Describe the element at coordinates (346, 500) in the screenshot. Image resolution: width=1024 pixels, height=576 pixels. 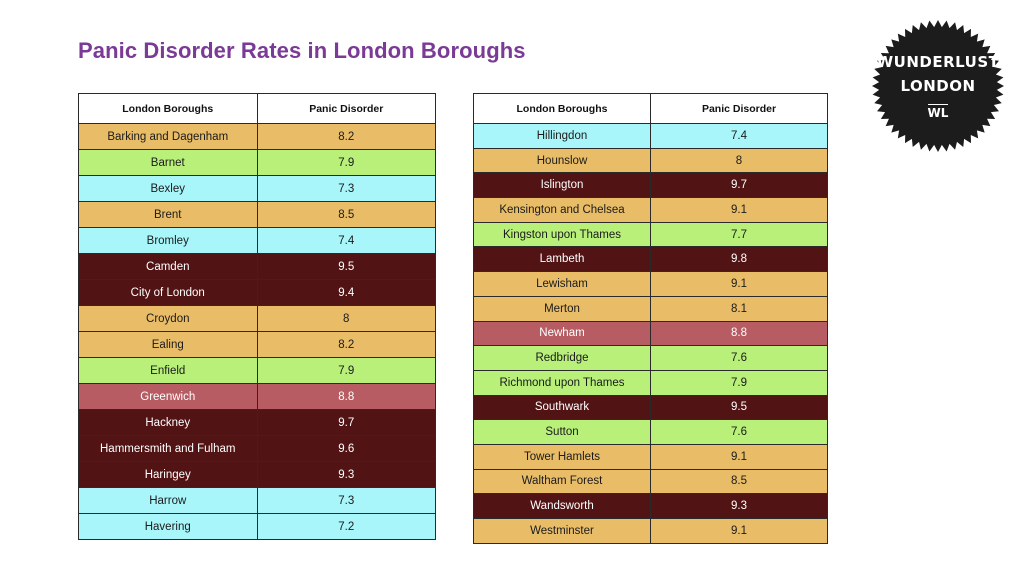
I see `panic-disorder-value-cell: 7.3` at that location.